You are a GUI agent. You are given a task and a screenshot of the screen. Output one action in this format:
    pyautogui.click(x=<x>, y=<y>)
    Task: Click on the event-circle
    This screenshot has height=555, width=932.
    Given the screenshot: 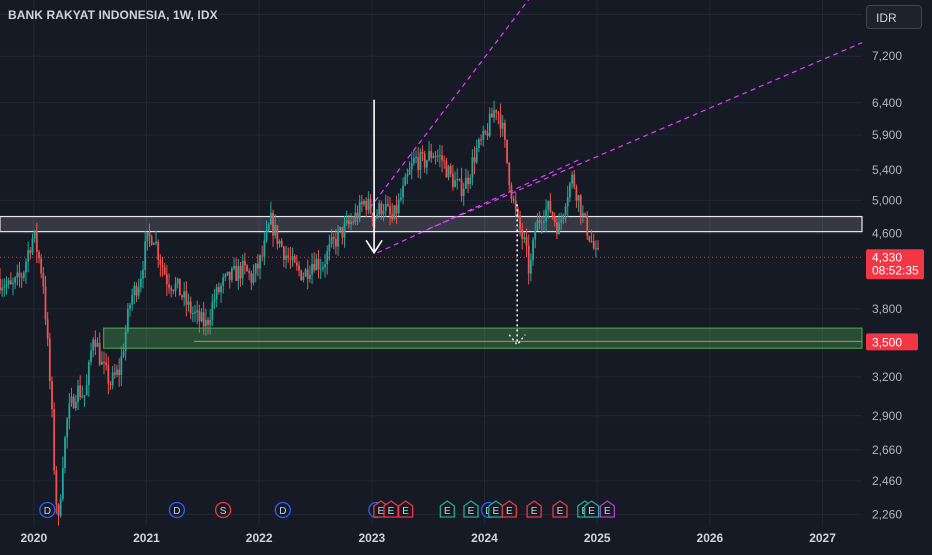 What is the action you would take?
    pyautogui.click(x=223, y=510)
    